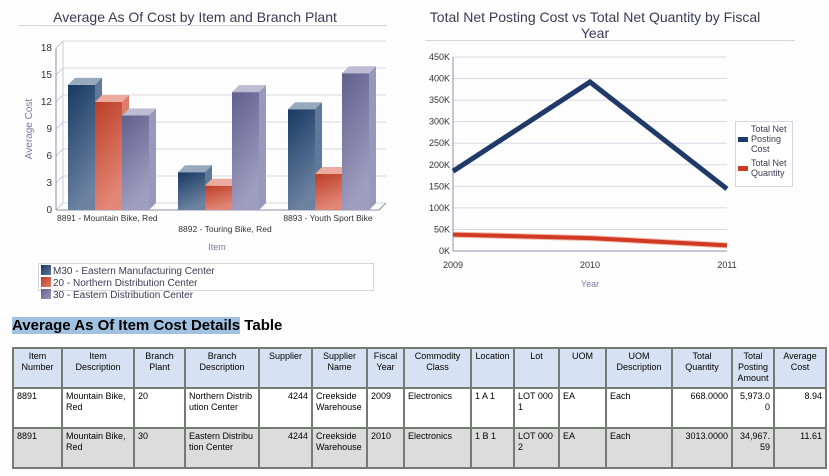 This screenshot has width=829, height=476. Describe the element at coordinates (125, 283) in the screenshot. I see `legend-label: 20 - Northern Distribution Center` at that location.